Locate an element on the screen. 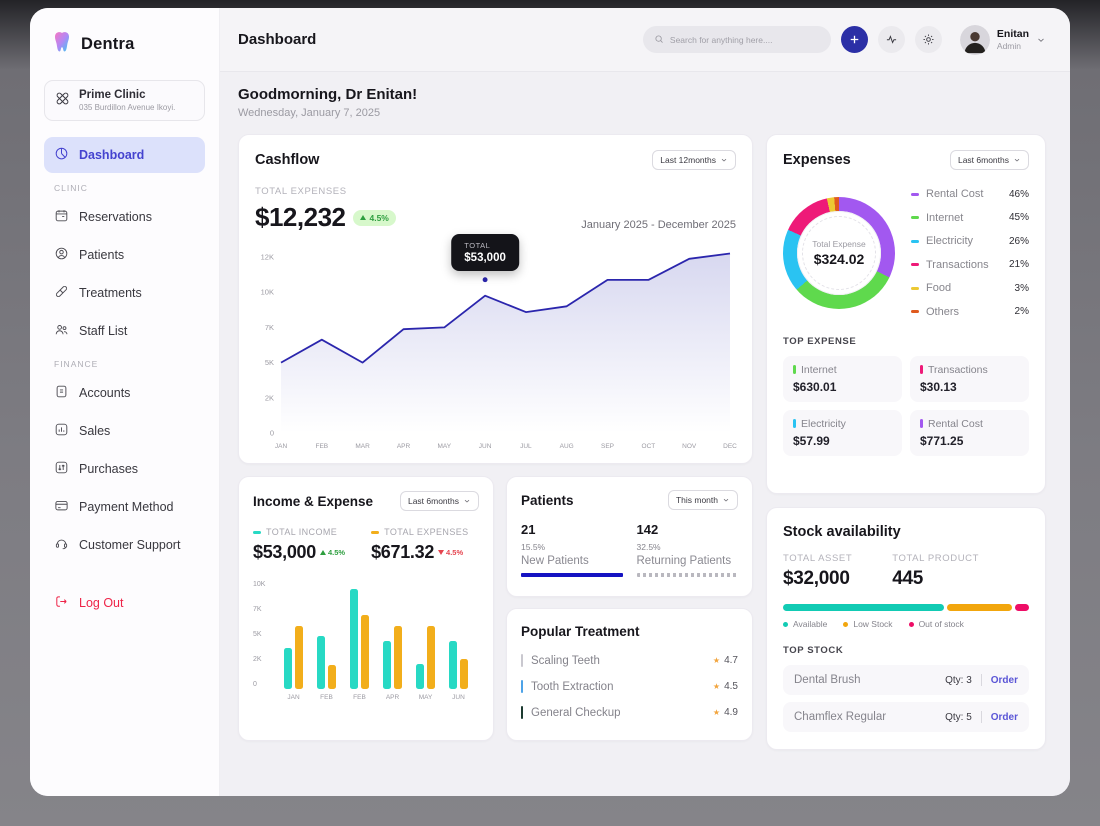 The width and height of the screenshot is (1100, 826). clinic-selector: Prime Clinic 035 Burdillon Avenue Ikoyi. is located at coordinates (124, 100).